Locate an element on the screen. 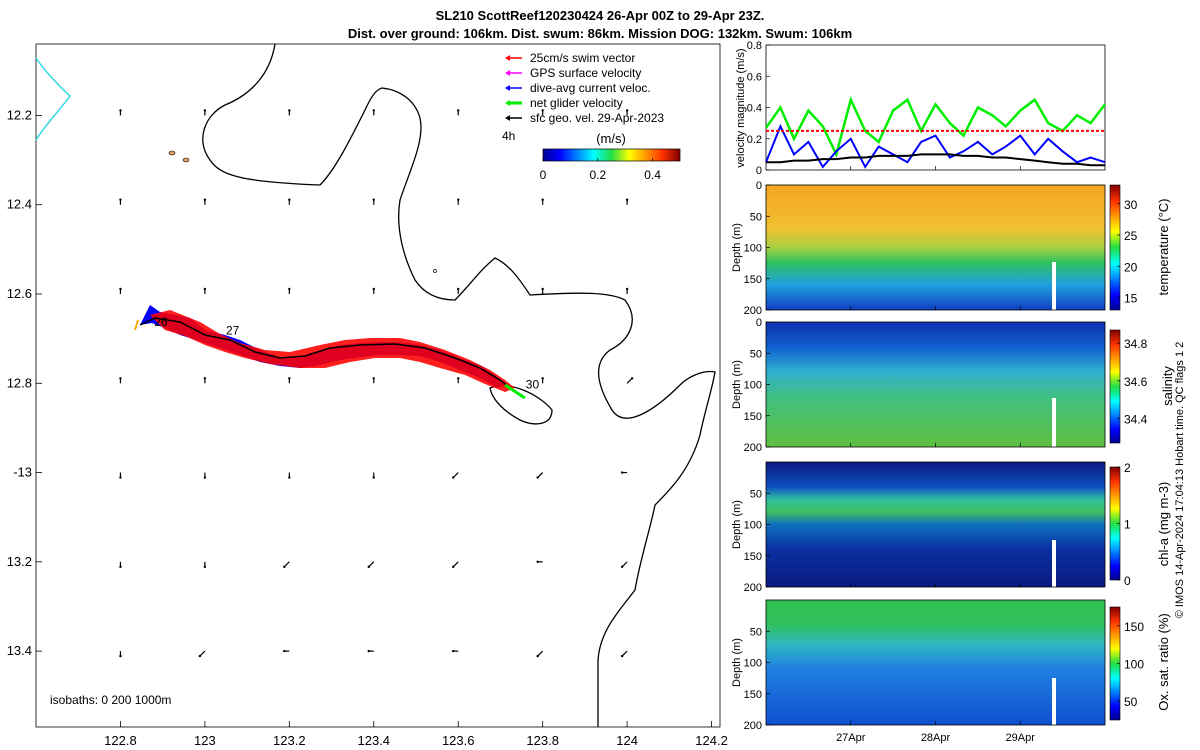  map-xtick-label: 123.6 is located at coordinates (458, 740).